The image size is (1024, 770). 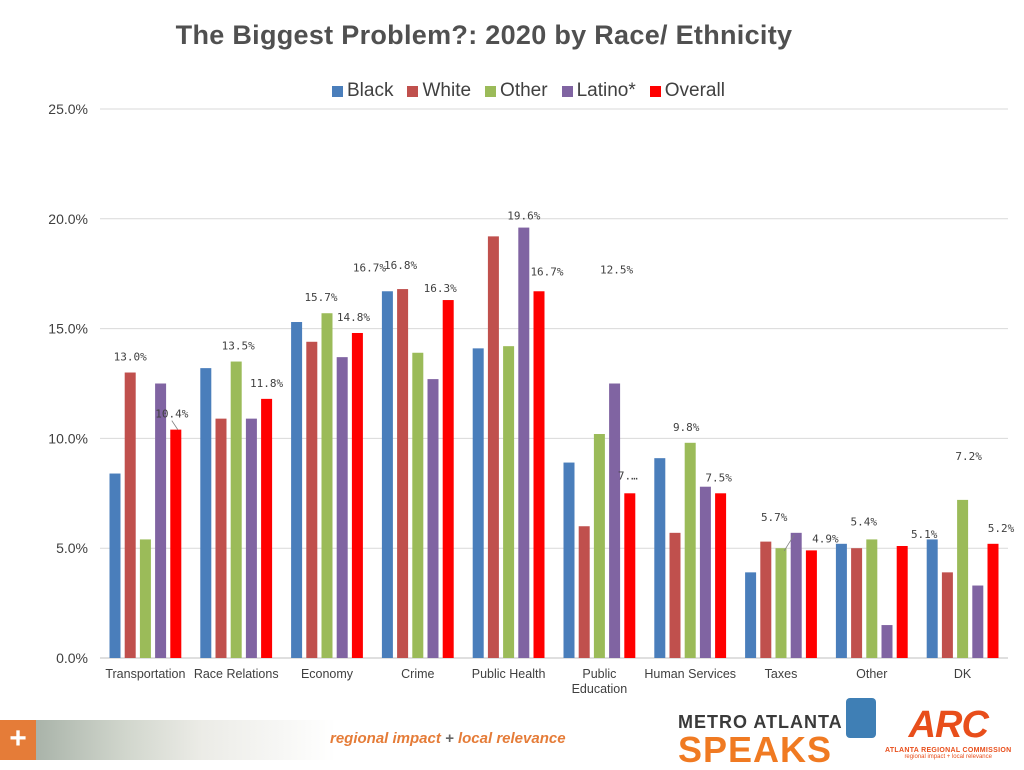 I want to click on y-tick-label: 0.0%, so click(x=72, y=658).